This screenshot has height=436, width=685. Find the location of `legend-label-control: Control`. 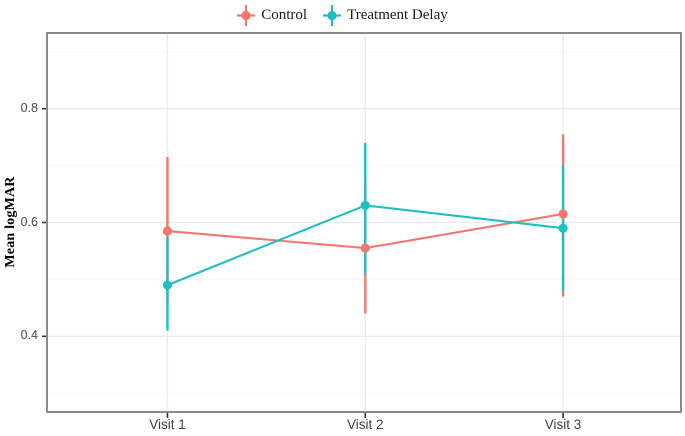

legend-label-control: Control is located at coordinates (284, 14).